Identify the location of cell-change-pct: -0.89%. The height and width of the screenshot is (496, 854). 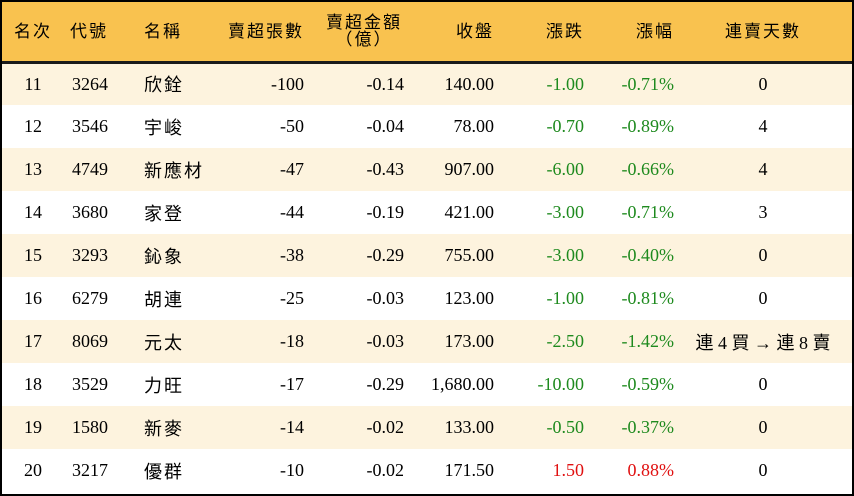
(648, 126).